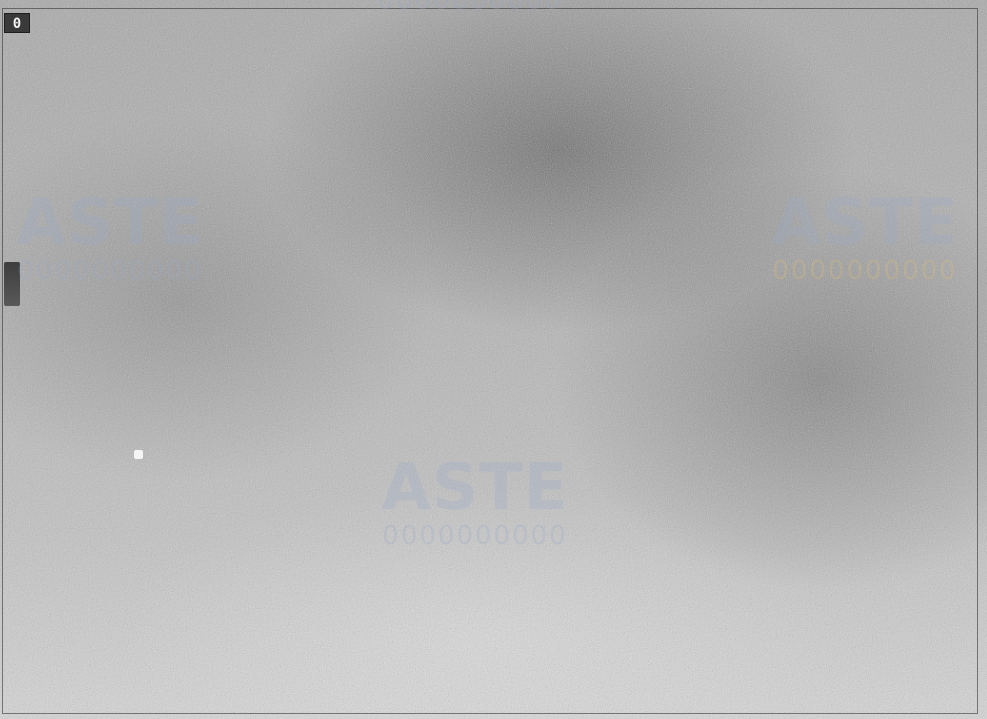  I want to click on white-speck, so click(138, 454).